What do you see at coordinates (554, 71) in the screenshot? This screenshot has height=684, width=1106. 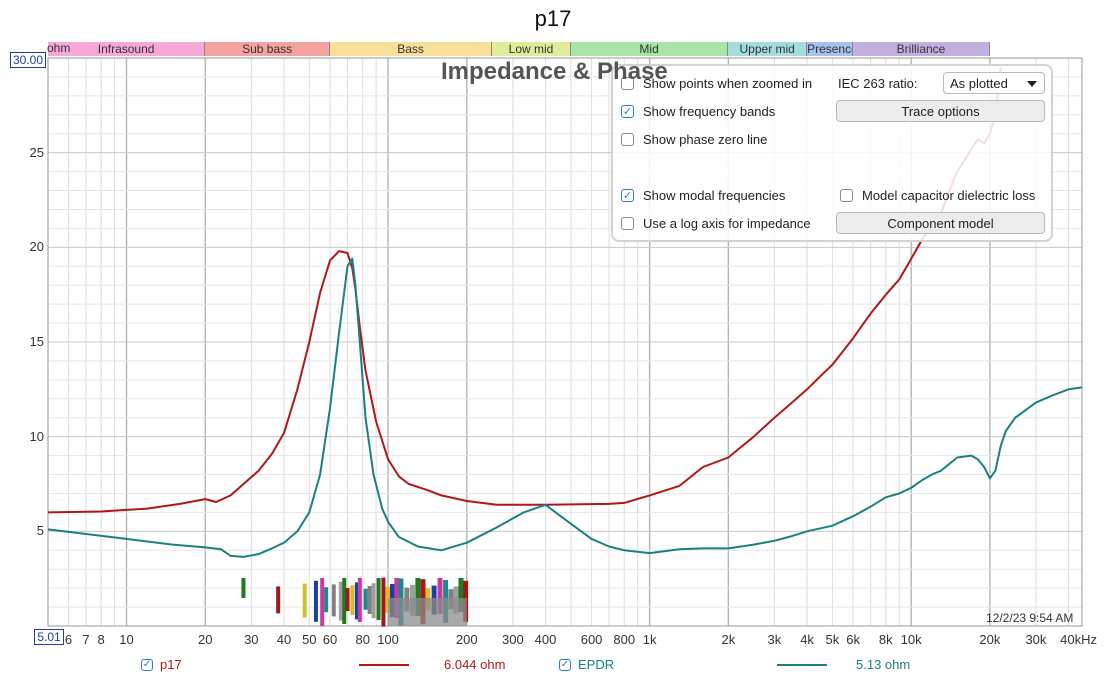 I see `chart-heading: Impedance & Phase` at bounding box center [554, 71].